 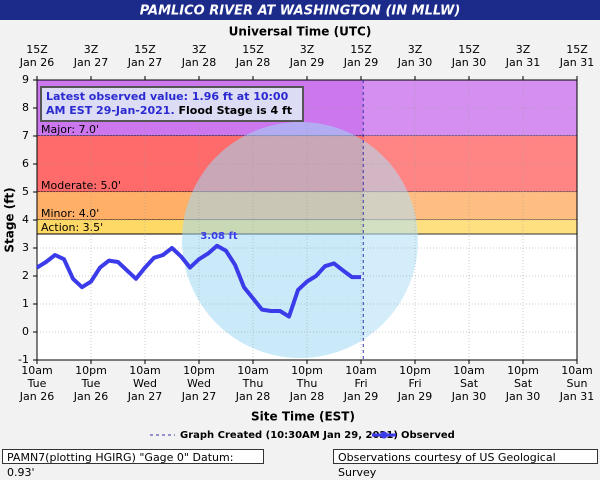 What do you see at coordinates (289, 435) in the screenshot?
I see `legend-created-label: Graph Created (10:30AM Jan 29, 2021)` at bounding box center [289, 435].